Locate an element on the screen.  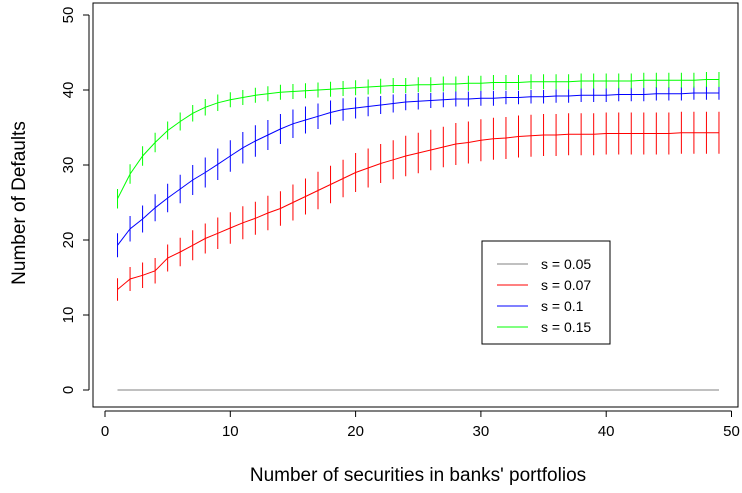
x-tick-label: 10 is located at coordinates (230, 431).